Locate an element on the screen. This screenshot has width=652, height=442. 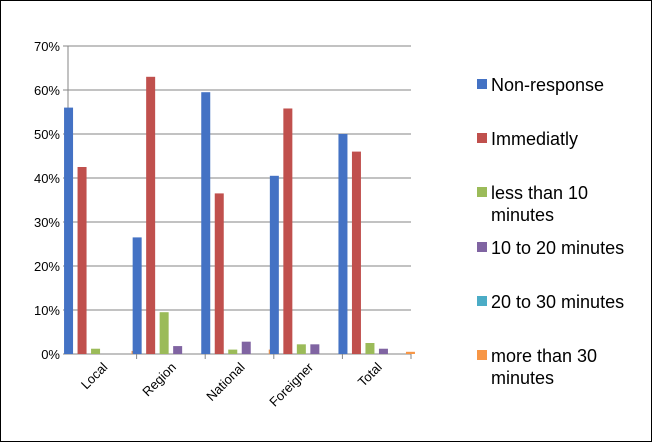
legend-label: more than 30 minutes is located at coordinates (544, 367).